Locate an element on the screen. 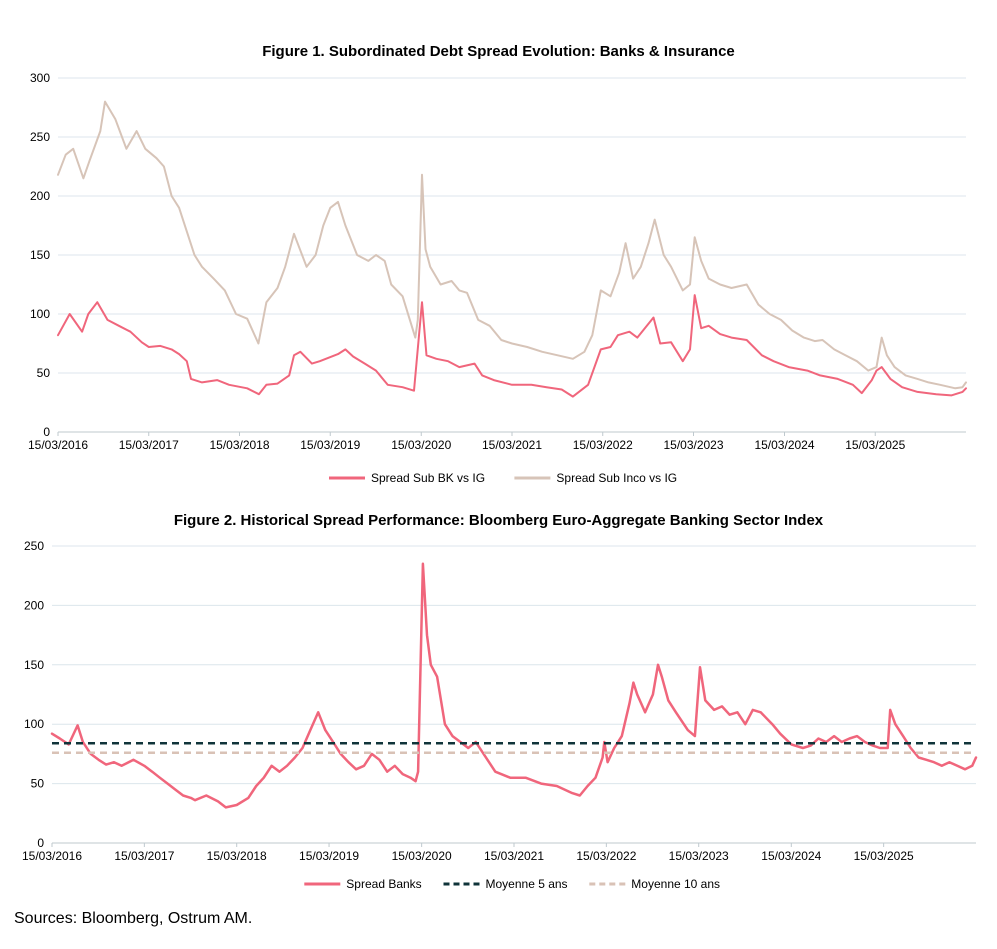 The height and width of the screenshot is (949, 997). legend-label: Spread Sub BK vs IG is located at coordinates (428, 478).